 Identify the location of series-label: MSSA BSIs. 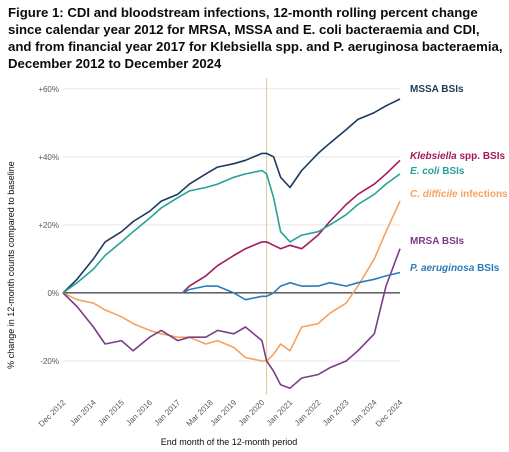
(437, 89).